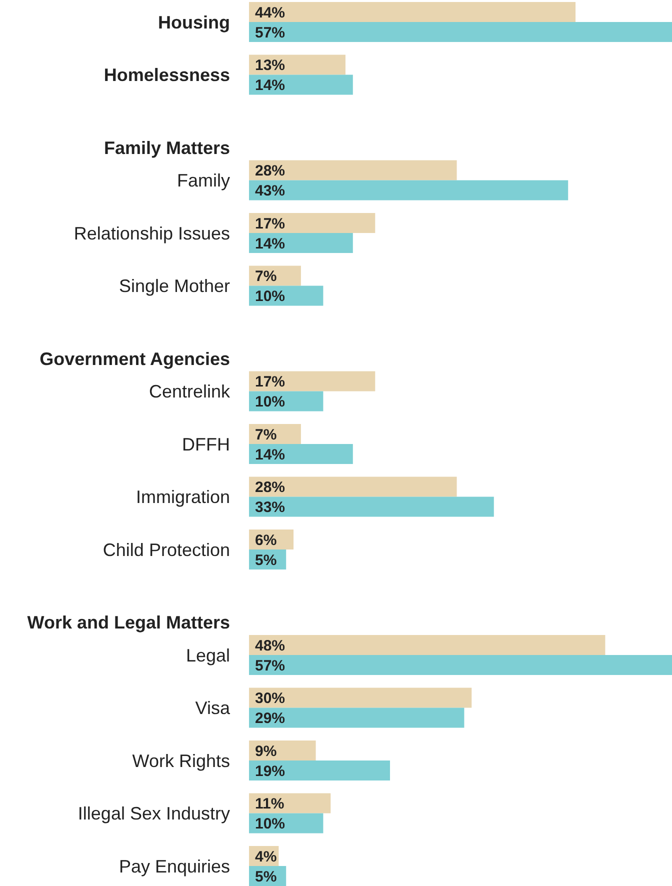 The width and height of the screenshot is (672, 886). Describe the element at coordinates (203, 180) in the screenshot. I see `y-tick-label: Family` at that location.